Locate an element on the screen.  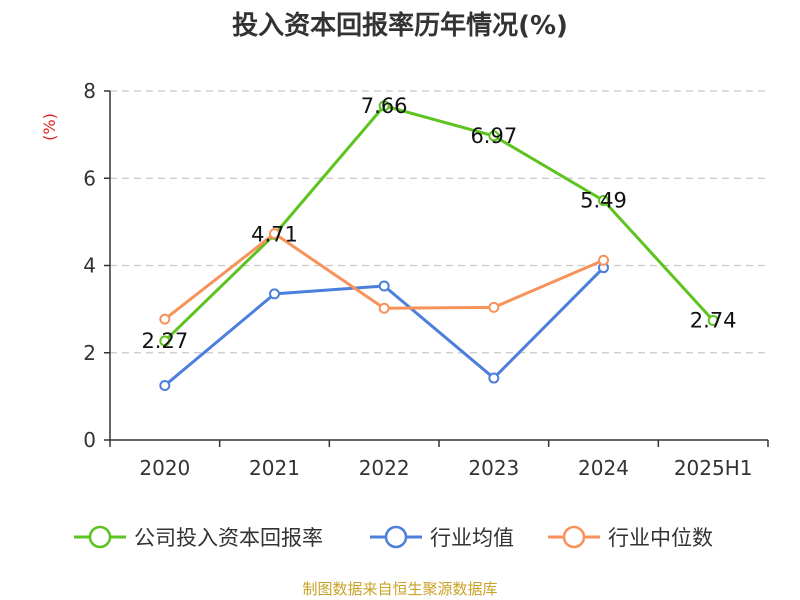
y-tick-label: 6 is located at coordinates (89, 178).